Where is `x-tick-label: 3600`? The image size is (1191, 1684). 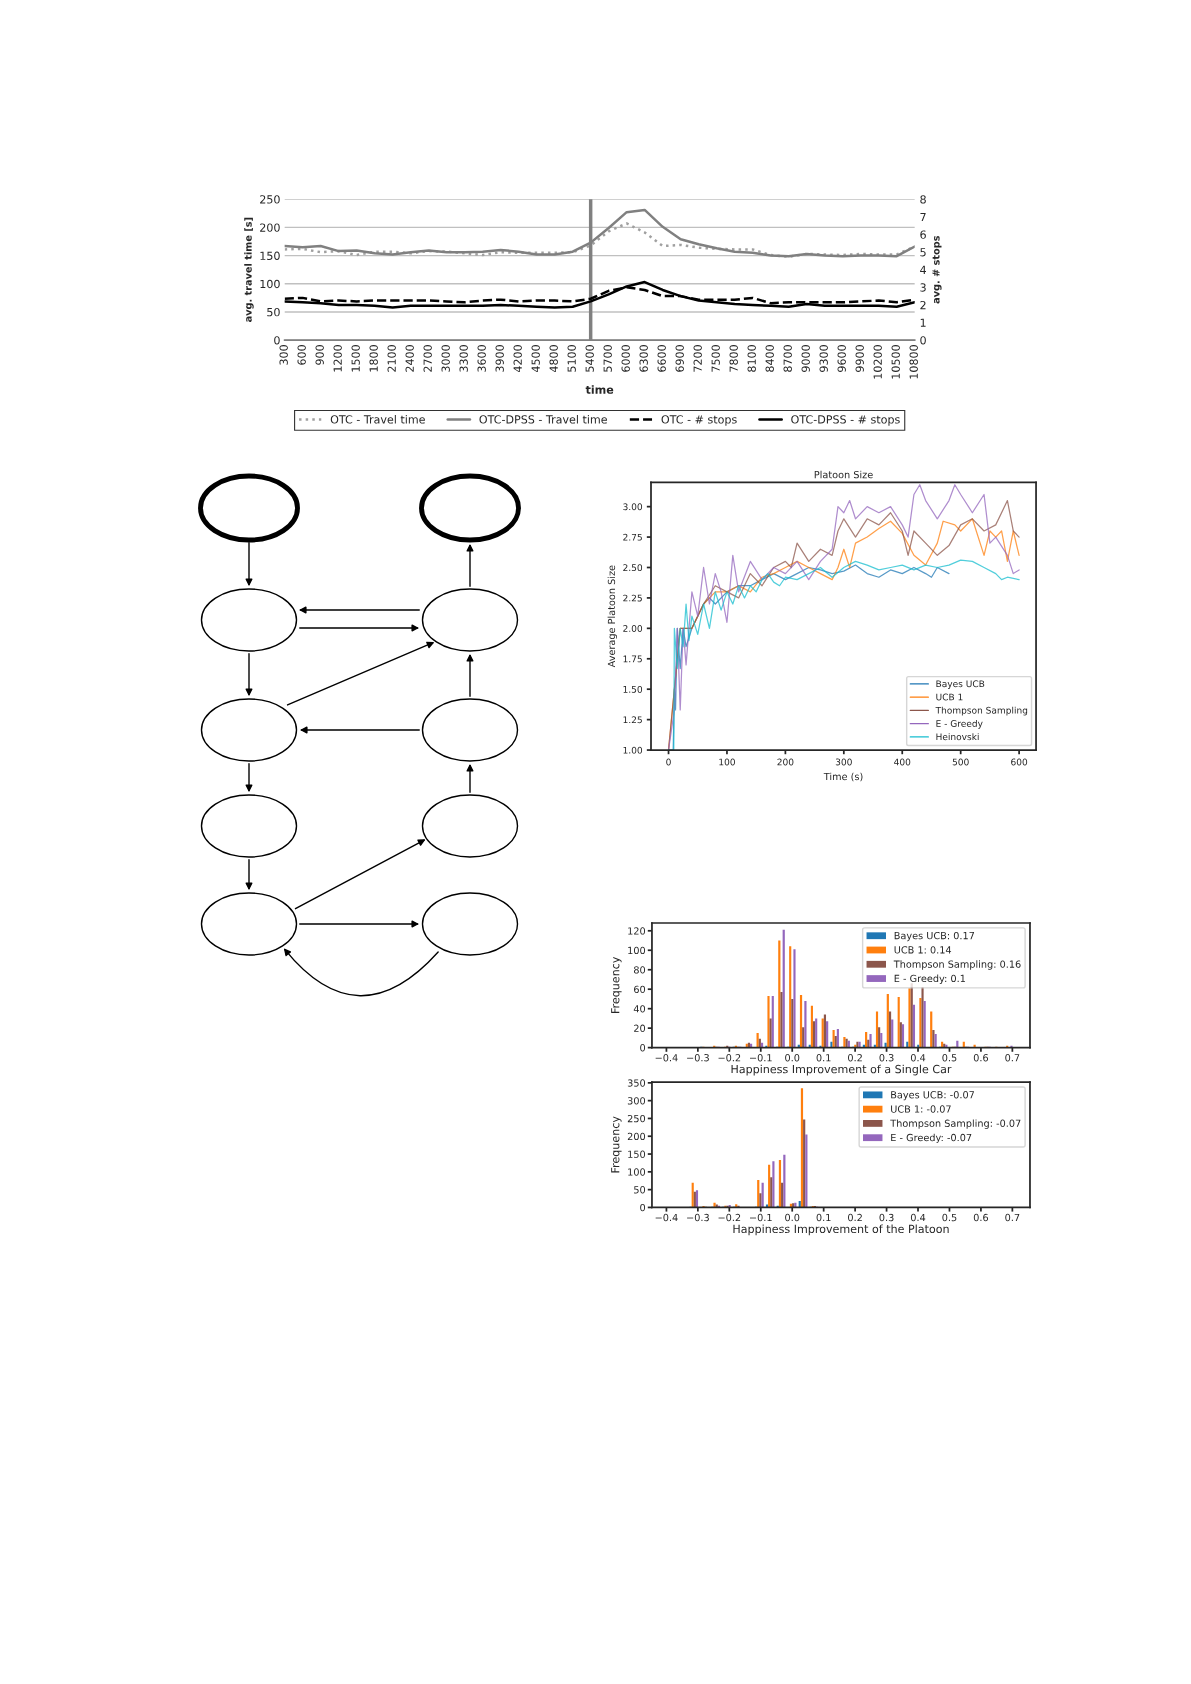 x-tick-label: 3600 is located at coordinates (481, 358).